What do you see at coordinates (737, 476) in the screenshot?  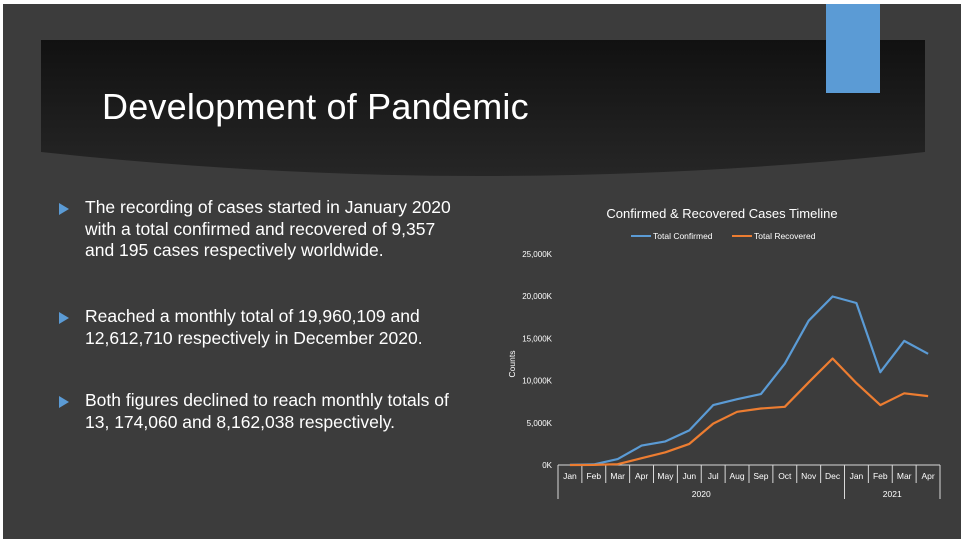 I see `x-tick-label: Aug` at bounding box center [737, 476].